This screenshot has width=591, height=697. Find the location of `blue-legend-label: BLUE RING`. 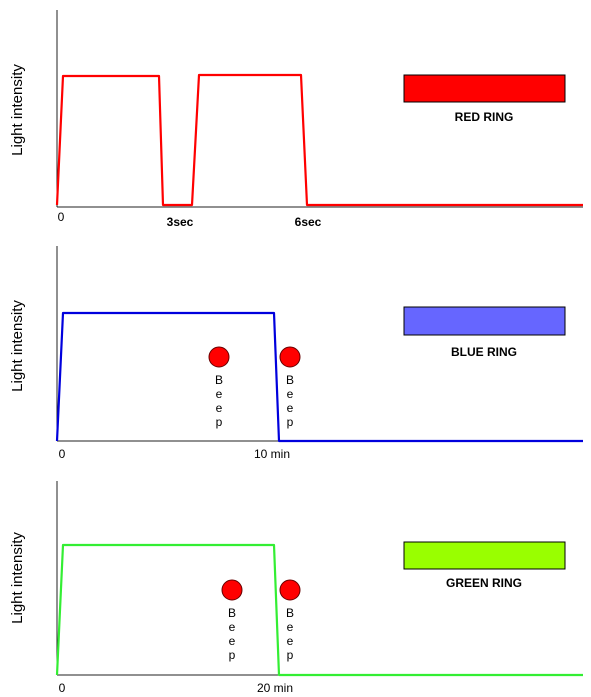

blue-legend-label: BLUE RING is located at coordinates (484, 352).